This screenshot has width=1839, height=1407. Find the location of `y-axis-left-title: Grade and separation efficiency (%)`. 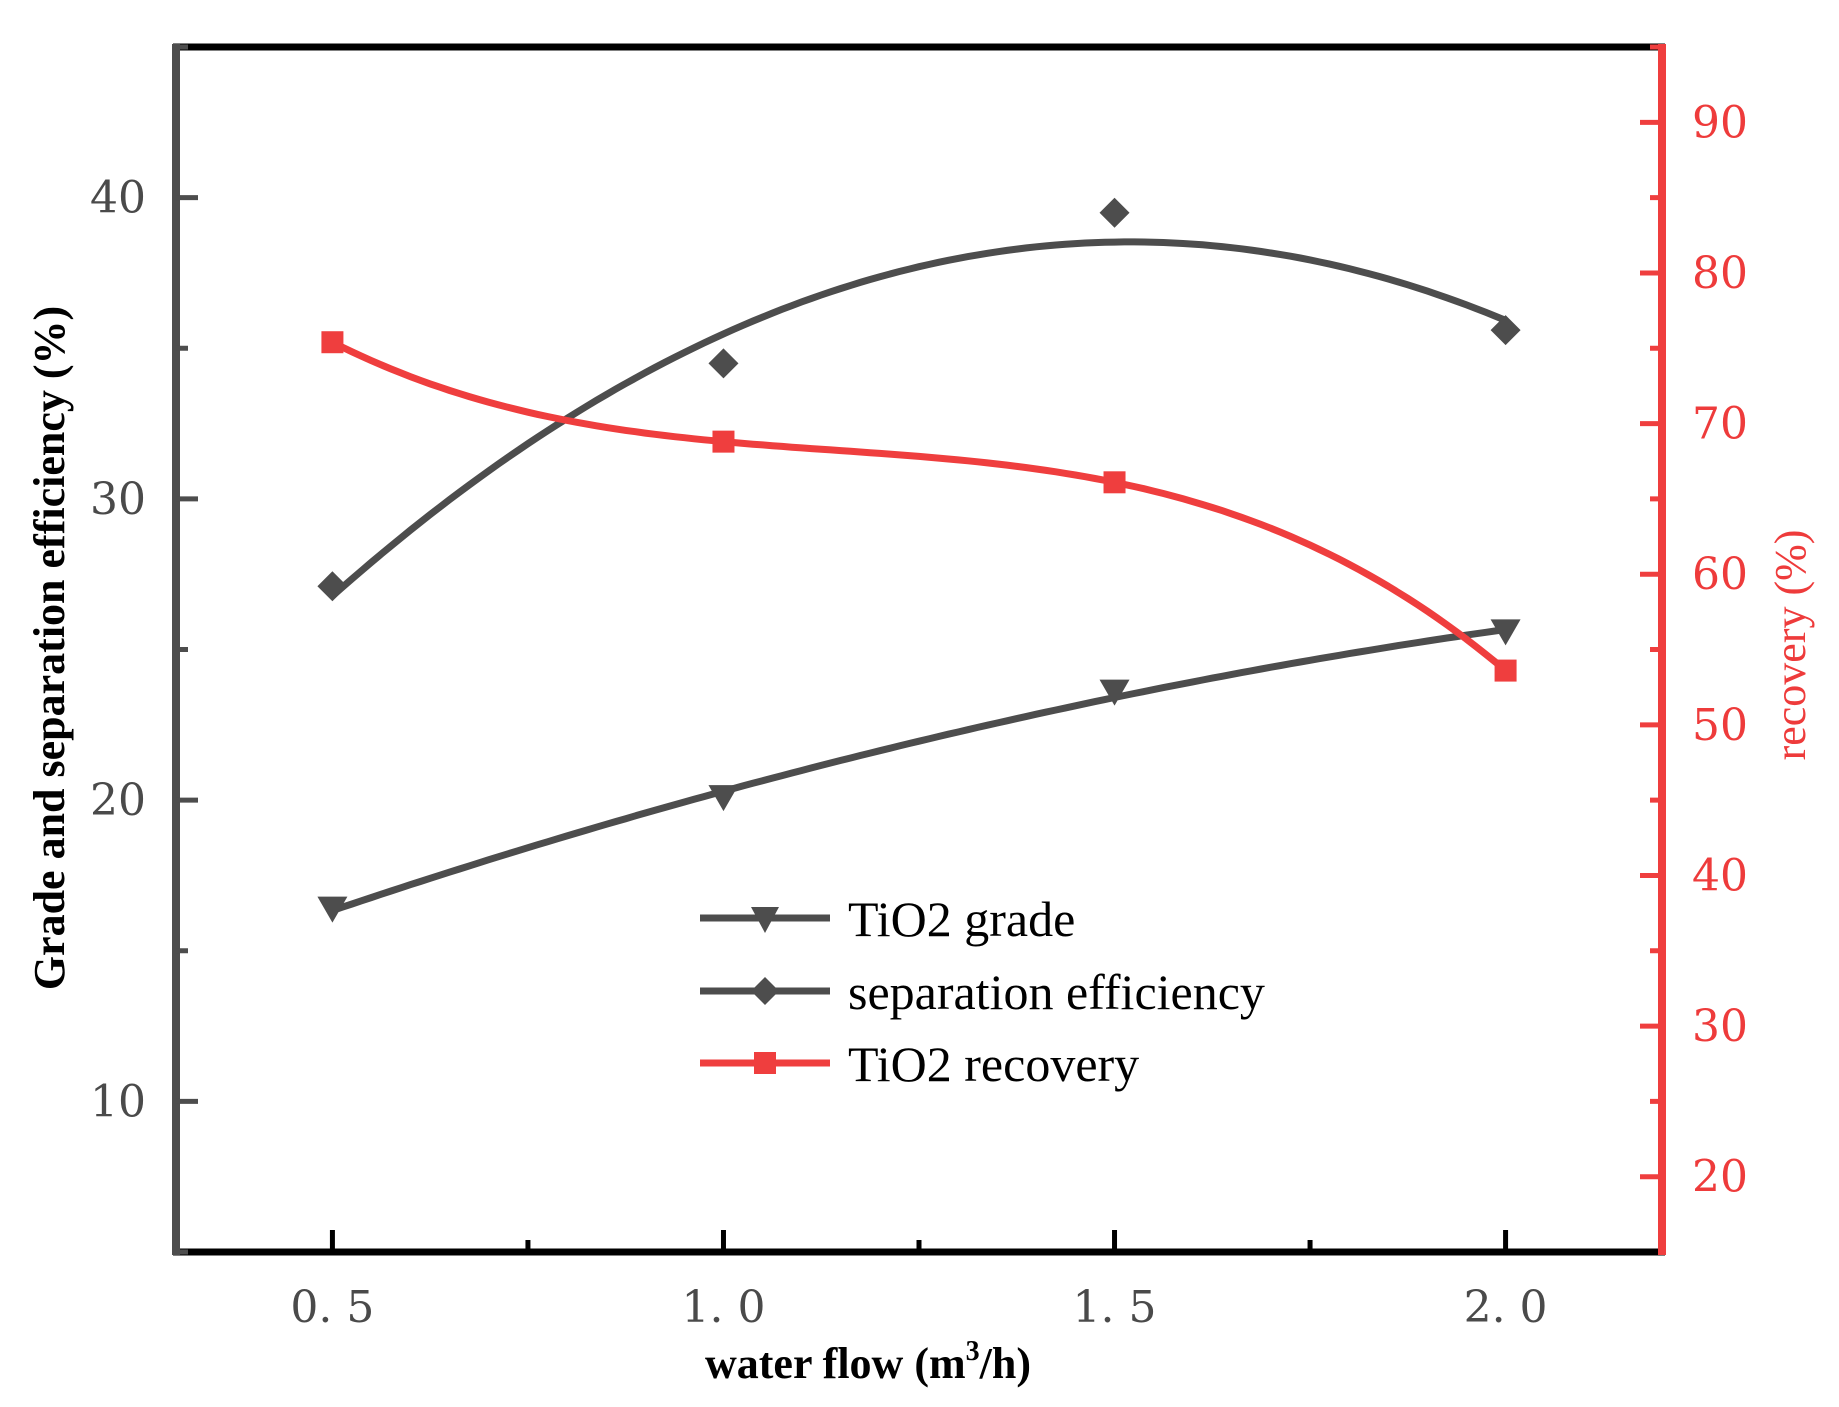

y-axis-left-title: Grade and separation efficiency (%) is located at coordinates (49, 648).